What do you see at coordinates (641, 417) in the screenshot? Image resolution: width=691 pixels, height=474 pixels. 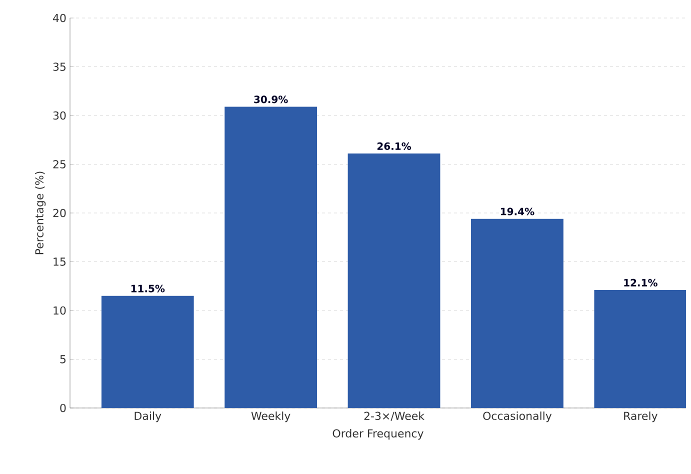 I see `x-tick-label: Rarely` at bounding box center [641, 417].